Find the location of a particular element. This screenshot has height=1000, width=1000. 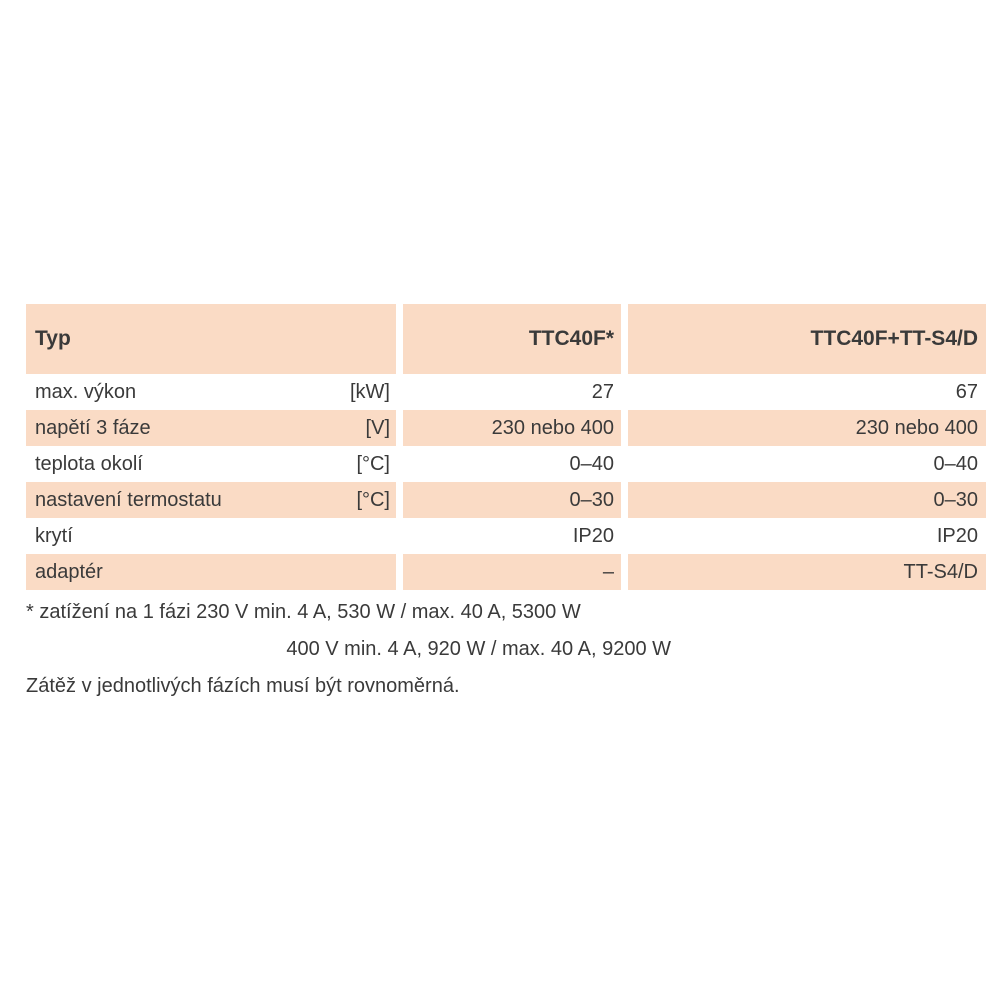

value-cell-model2: 230 nebo 400 is located at coordinates (807, 428).